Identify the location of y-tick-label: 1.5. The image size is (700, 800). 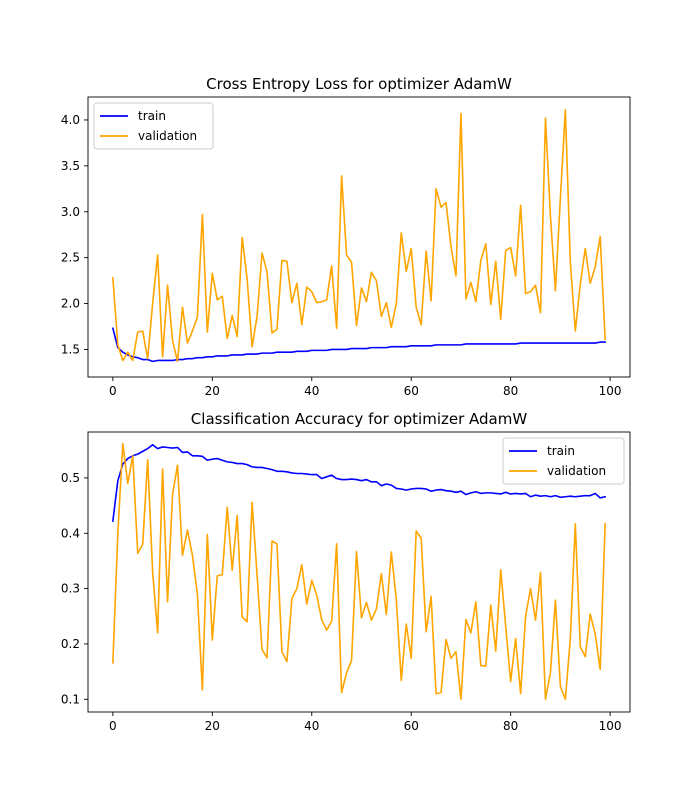
(70, 349).